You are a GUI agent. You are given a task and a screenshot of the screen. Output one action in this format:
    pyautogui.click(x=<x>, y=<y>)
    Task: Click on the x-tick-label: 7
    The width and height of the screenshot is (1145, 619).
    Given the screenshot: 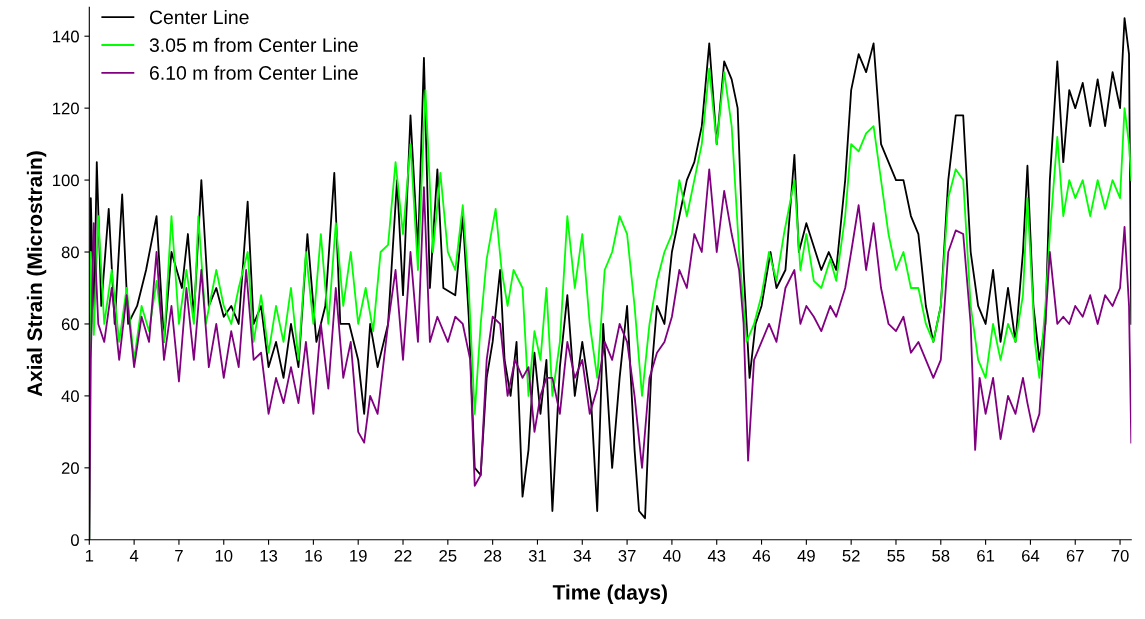 What is the action you would take?
    pyautogui.click(x=179, y=556)
    